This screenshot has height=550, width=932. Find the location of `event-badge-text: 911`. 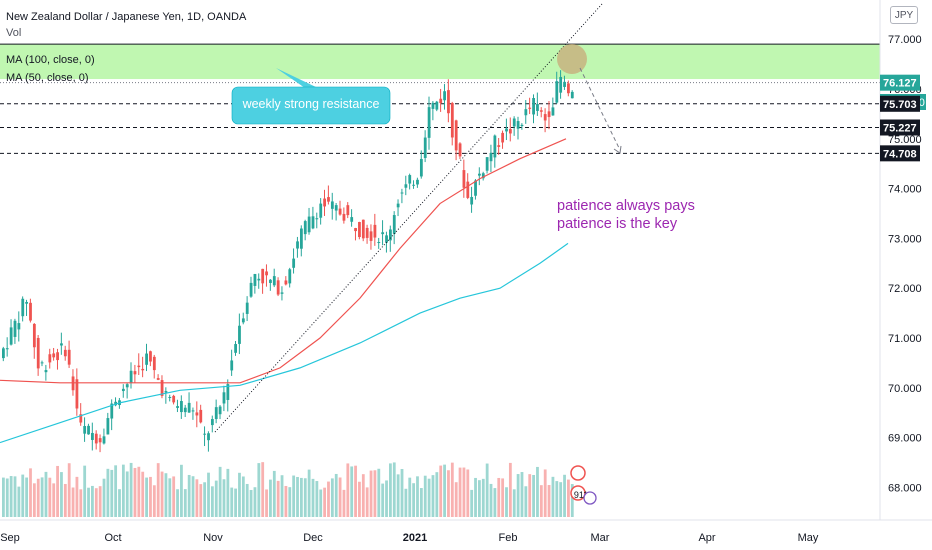

event-badge-text: 911 is located at coordinates (581, 495).